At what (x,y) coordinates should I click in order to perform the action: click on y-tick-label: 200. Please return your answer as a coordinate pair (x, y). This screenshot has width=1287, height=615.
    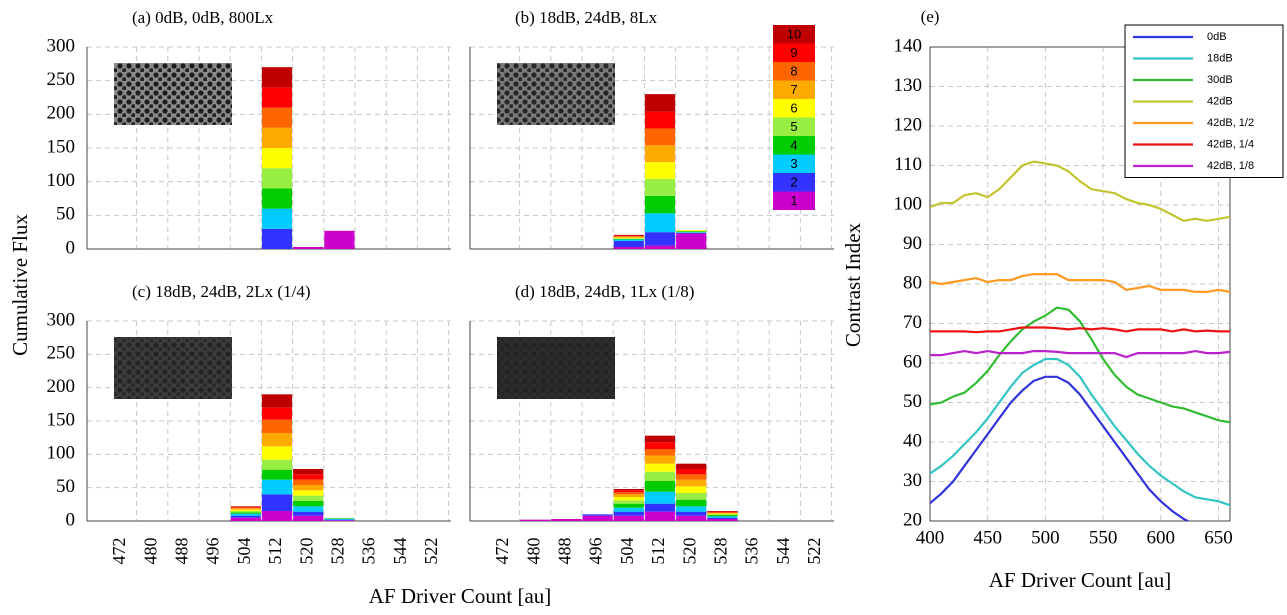
    Looking at the image, I should click on (61, 386).